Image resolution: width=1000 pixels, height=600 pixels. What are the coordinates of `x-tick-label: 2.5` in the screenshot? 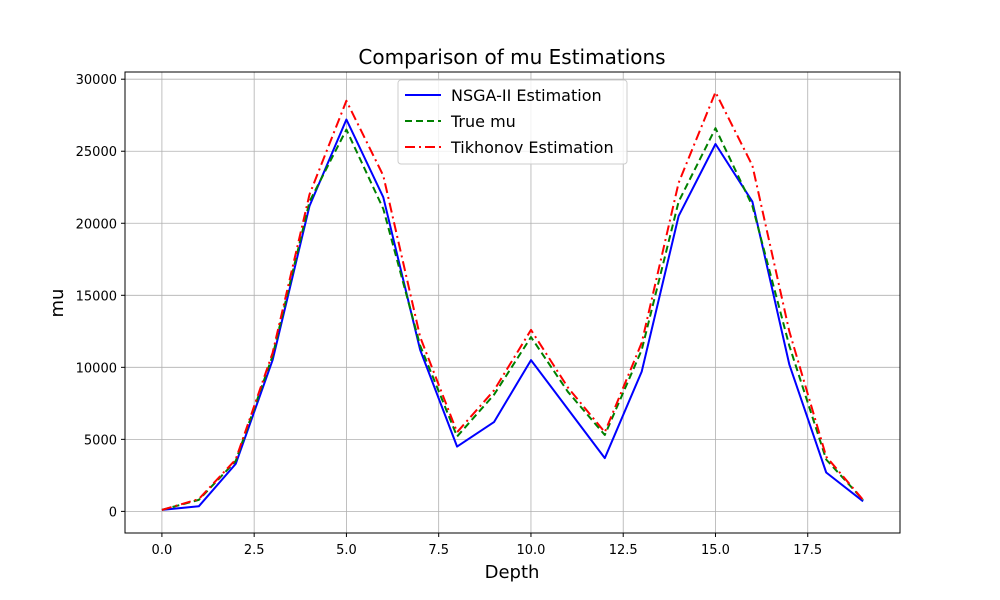 It's located at (254, 550).